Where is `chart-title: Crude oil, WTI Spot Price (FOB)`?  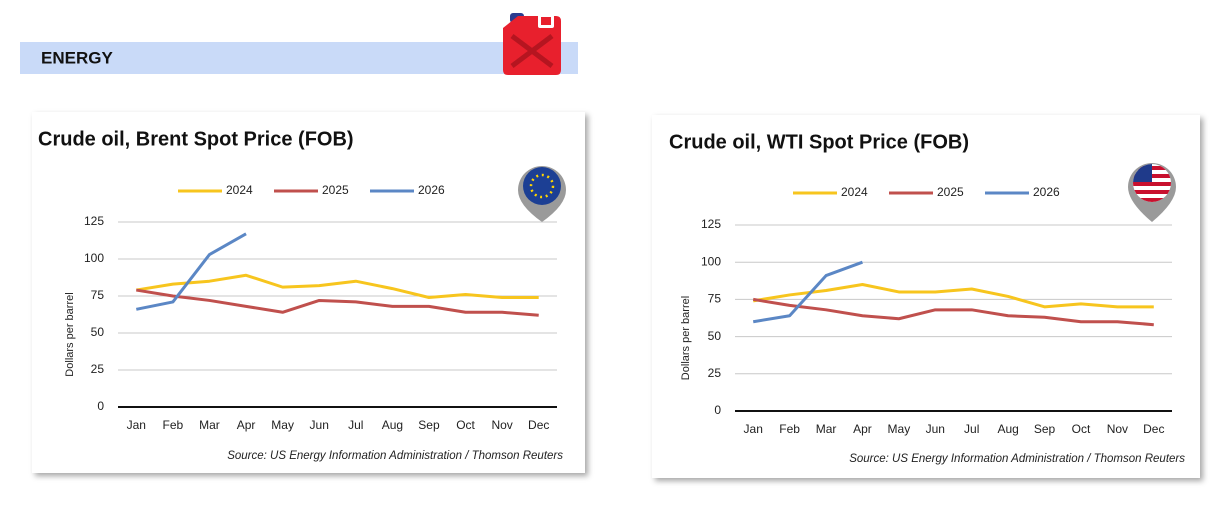 chart-title: Crude oil, WTI Spot Price (FOB) is located at coordinates (819, 142).